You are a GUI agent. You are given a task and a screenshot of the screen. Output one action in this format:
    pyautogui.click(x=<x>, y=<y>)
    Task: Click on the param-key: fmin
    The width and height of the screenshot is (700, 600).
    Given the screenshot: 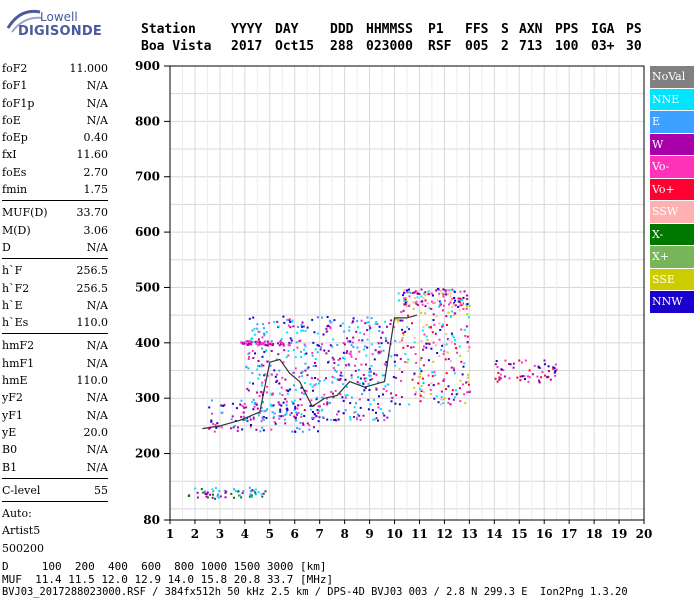 What is the action you would take?
    pyautogui.click(x=15, y=190)
    